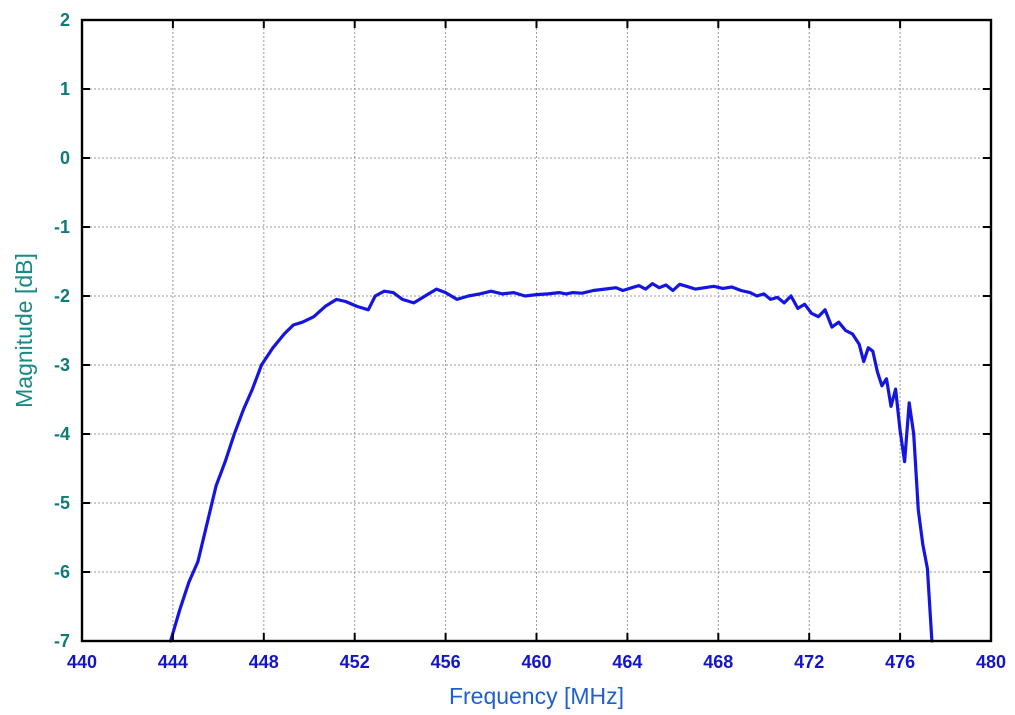  Describe the element at coordinates (65, 20) in the screenshot. I see `y-tick-label: 2` at that location.